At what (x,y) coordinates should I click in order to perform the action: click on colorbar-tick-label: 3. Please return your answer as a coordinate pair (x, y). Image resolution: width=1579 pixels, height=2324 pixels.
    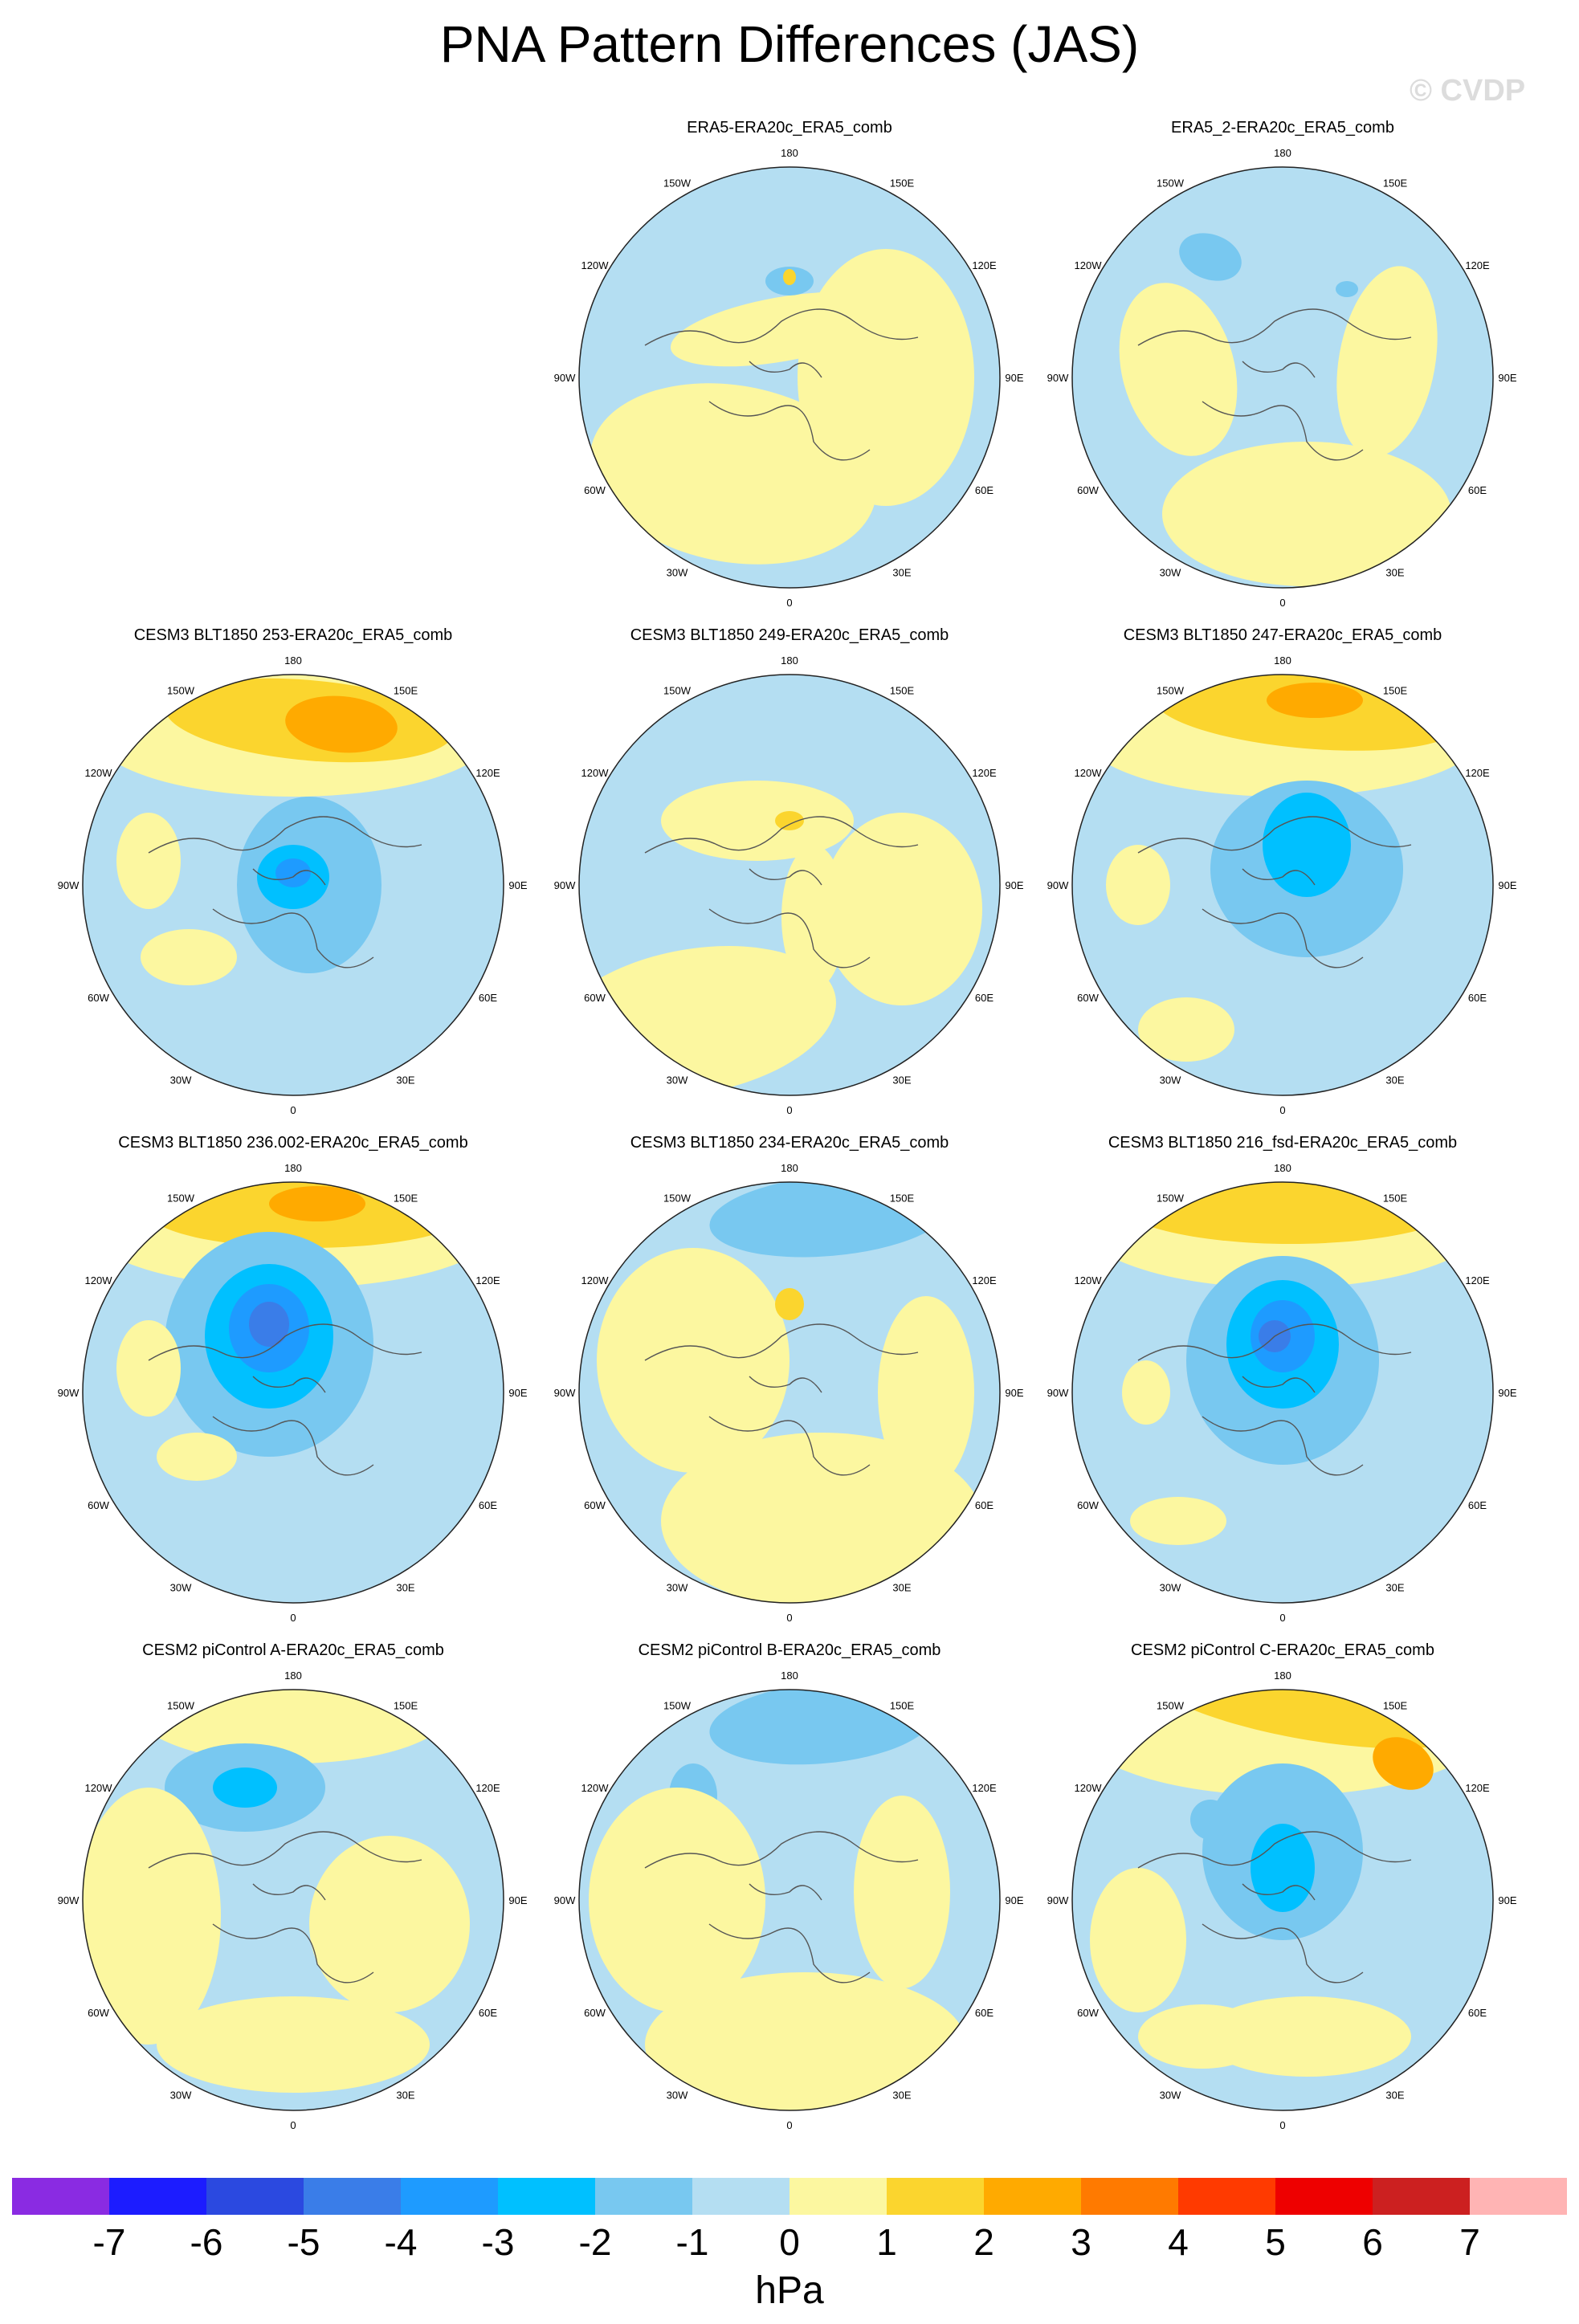
    Looking at the image, I should click on (1081, 2242).